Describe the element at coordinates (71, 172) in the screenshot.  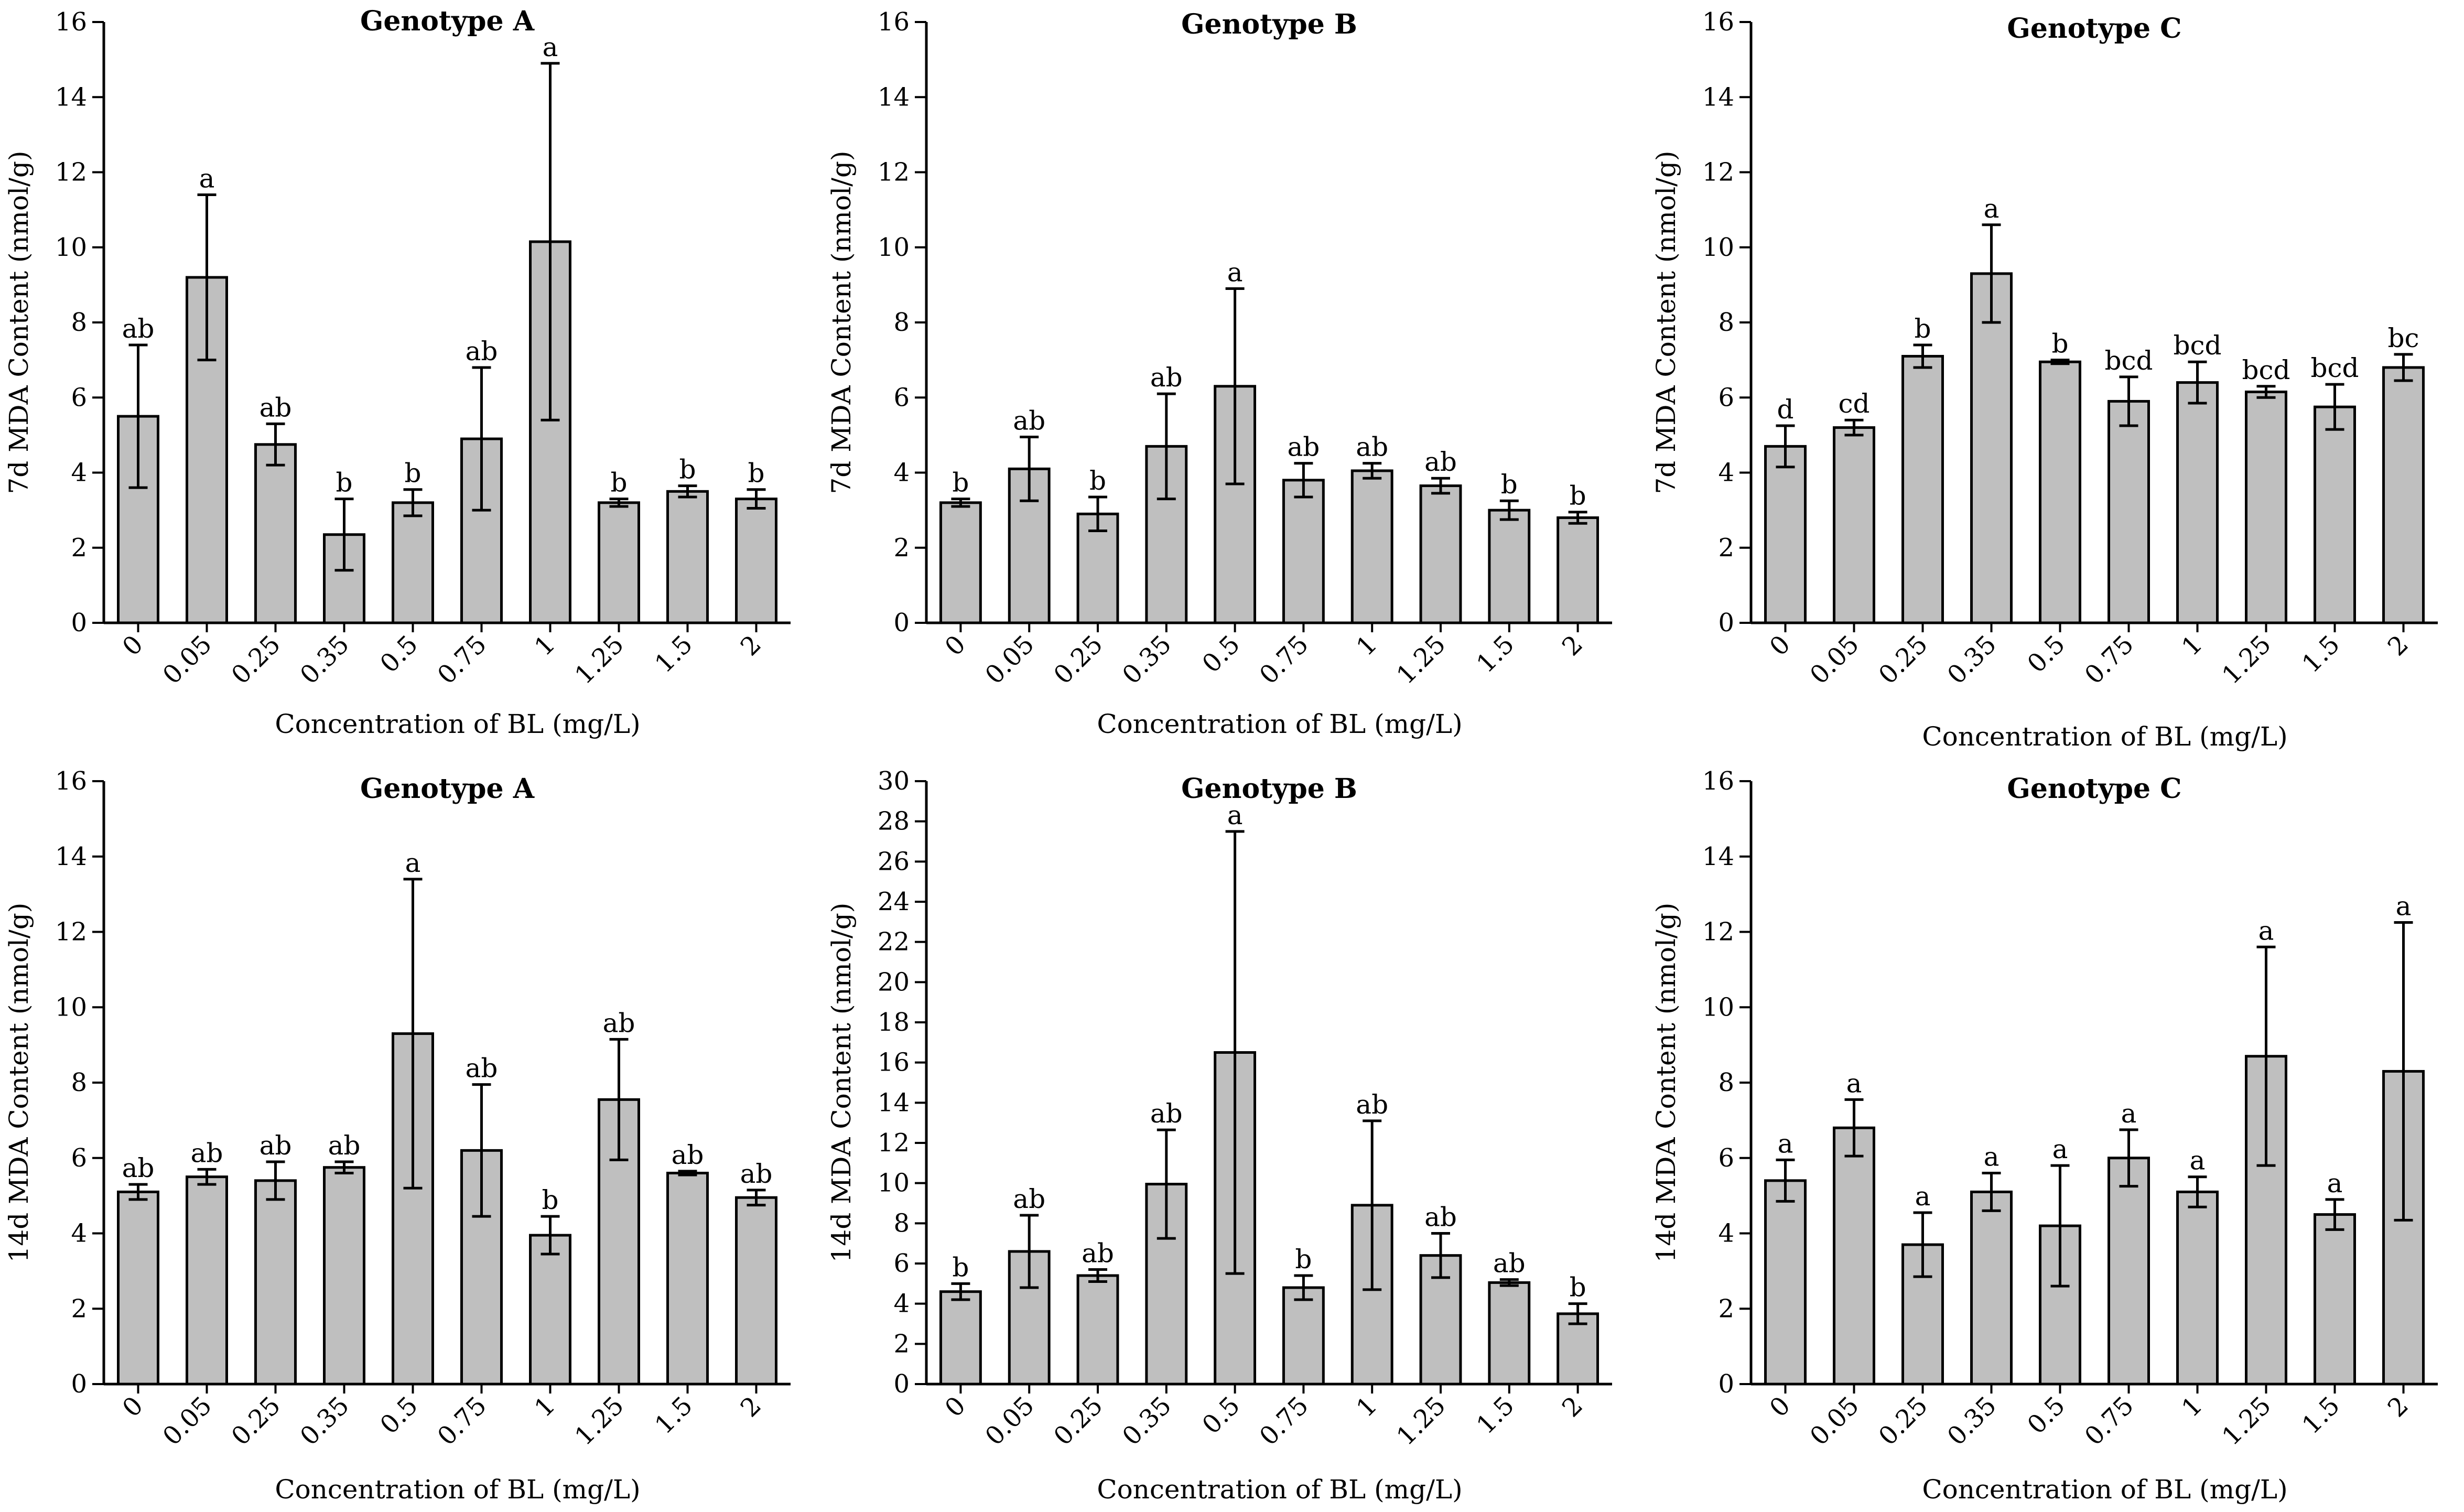
I see `y-tick-label: 12` at that location.